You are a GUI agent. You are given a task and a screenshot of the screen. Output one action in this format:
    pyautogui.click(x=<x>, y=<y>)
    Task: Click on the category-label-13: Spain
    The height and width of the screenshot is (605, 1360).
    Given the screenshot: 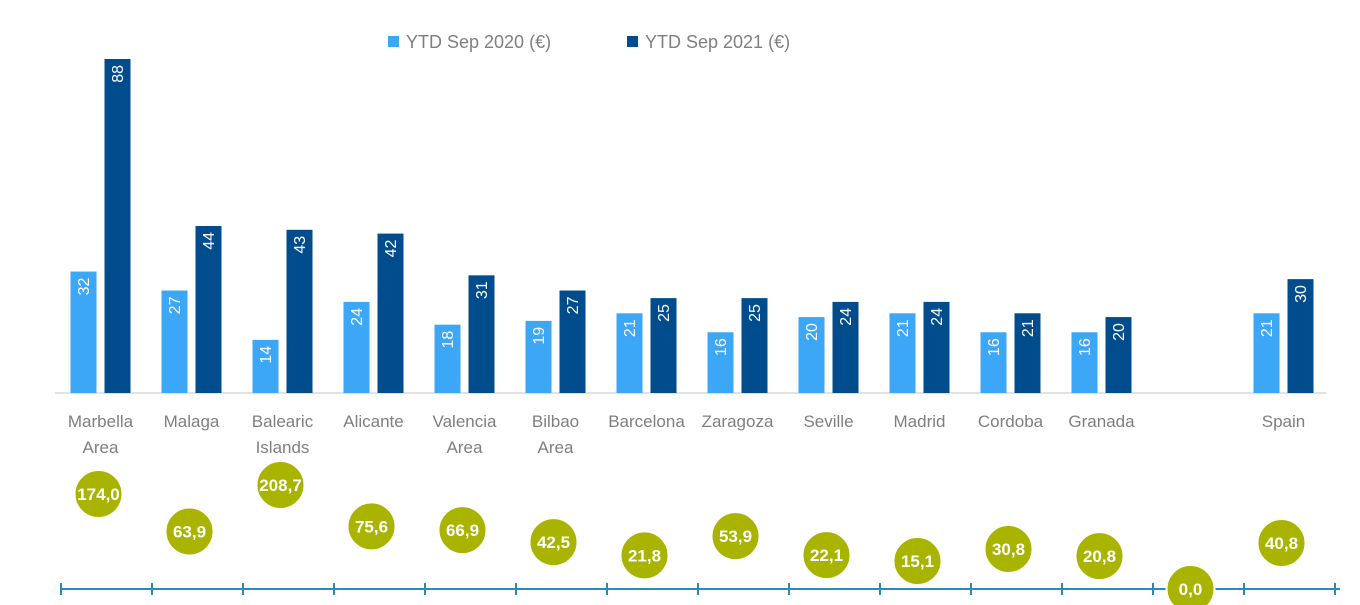 What is the action you would take?
    pyautogui.click(x=1283, y=421)
    